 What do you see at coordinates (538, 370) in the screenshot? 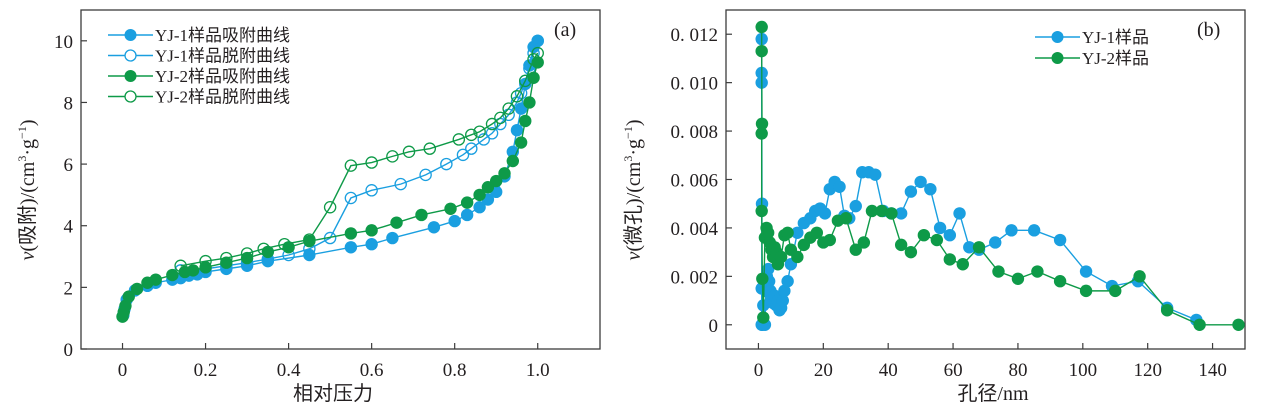
I see `panel-a-x-tick-label: 1.0` at bounding box center [538, 370].